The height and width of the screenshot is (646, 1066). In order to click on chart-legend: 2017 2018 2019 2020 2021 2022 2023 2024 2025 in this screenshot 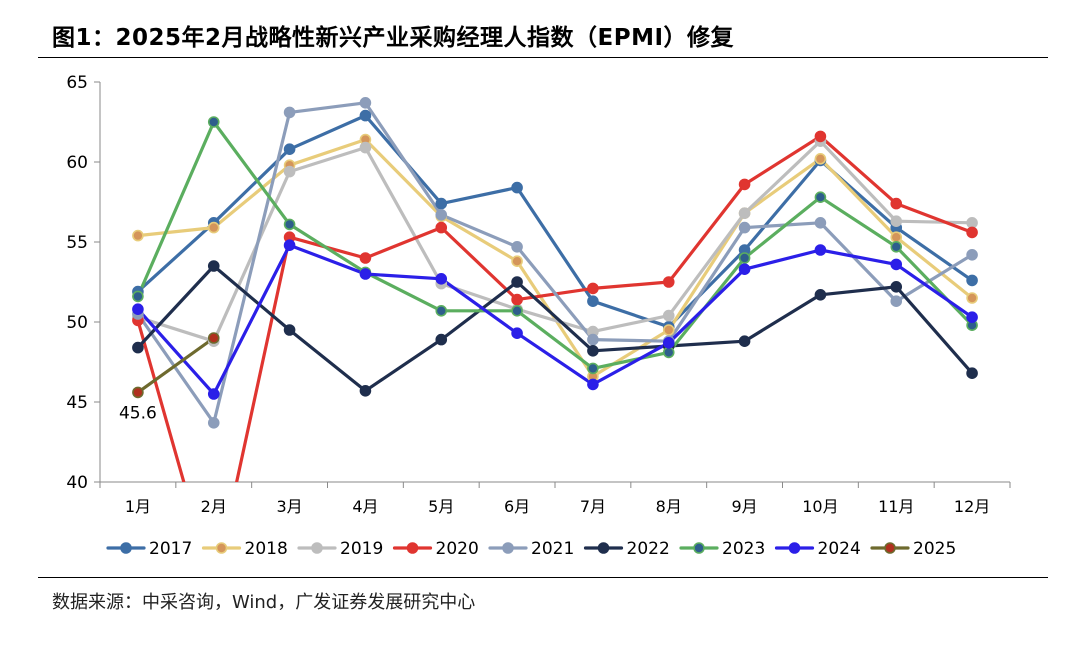, I will do `click(531, 549)`.